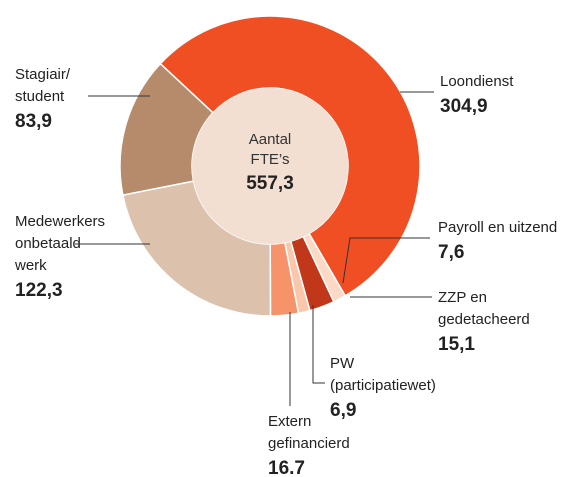 This screenshot has width=583, height=477. I want to click on slice-label: PW, so click(342, 363).